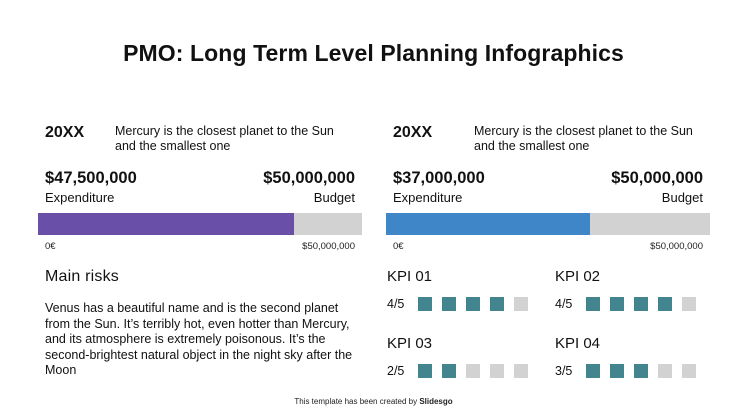 This screenshot has height=420, width=747. I want to click on kpi-03-score: 2/5, so click(396, 371).